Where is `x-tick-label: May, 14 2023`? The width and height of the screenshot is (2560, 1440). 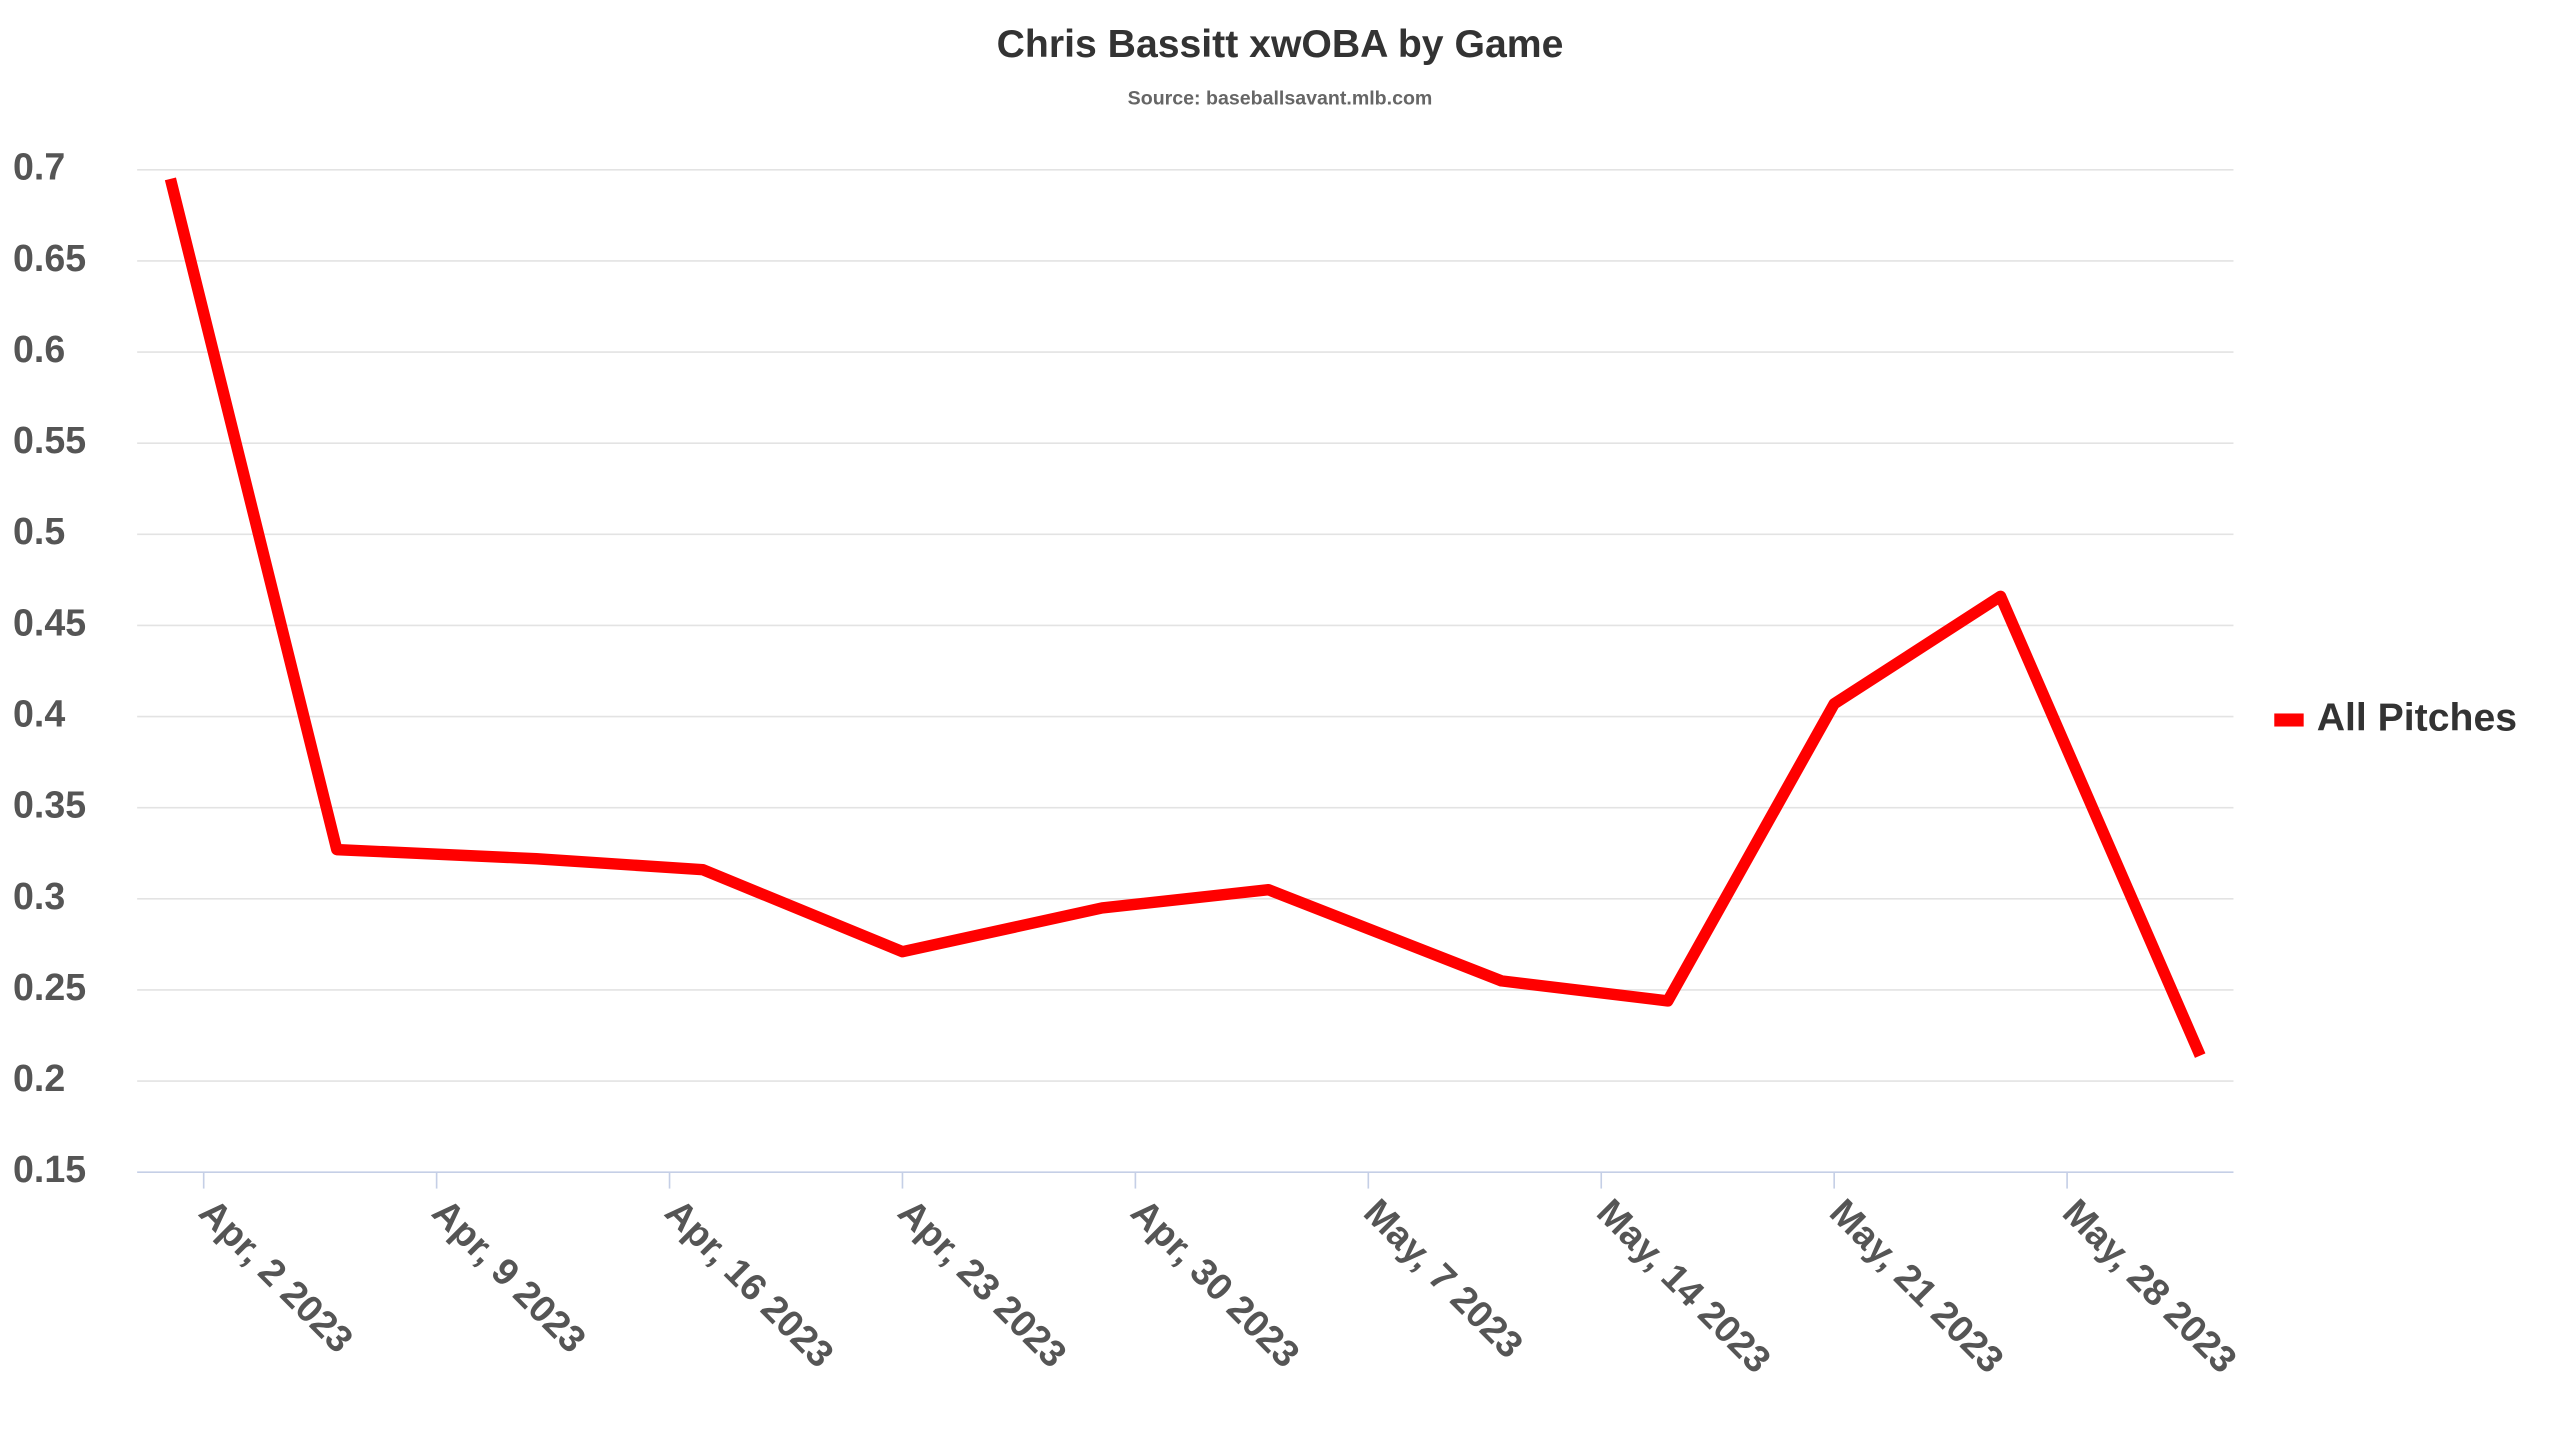
x-tick-label: May, 14 2023 is located at coordinates (1684, 1286).